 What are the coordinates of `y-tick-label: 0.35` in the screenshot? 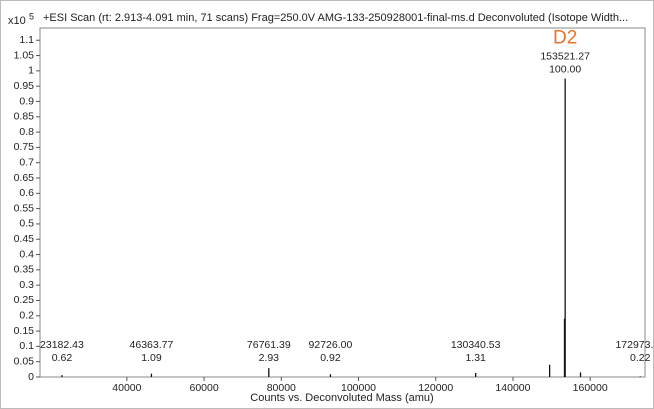 It's located at (24, 270).